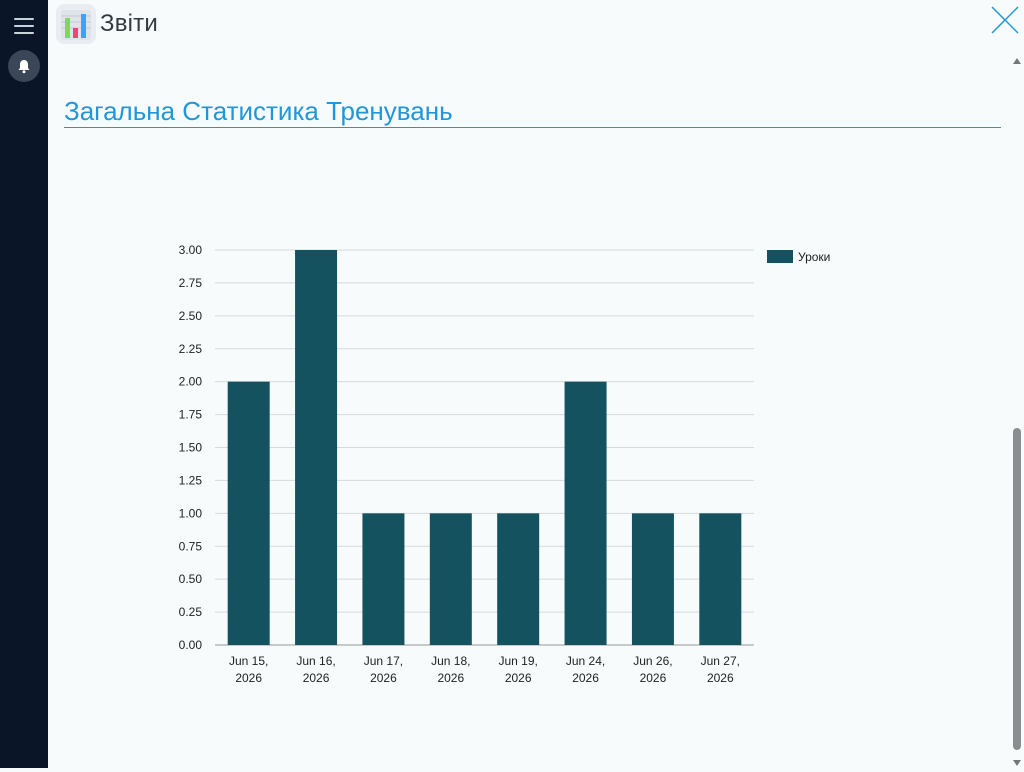  What do you see at coordinates (191, 480) in the screenshot?
I see `y-tick-label: 1.25` at bounding box center [191, 480].